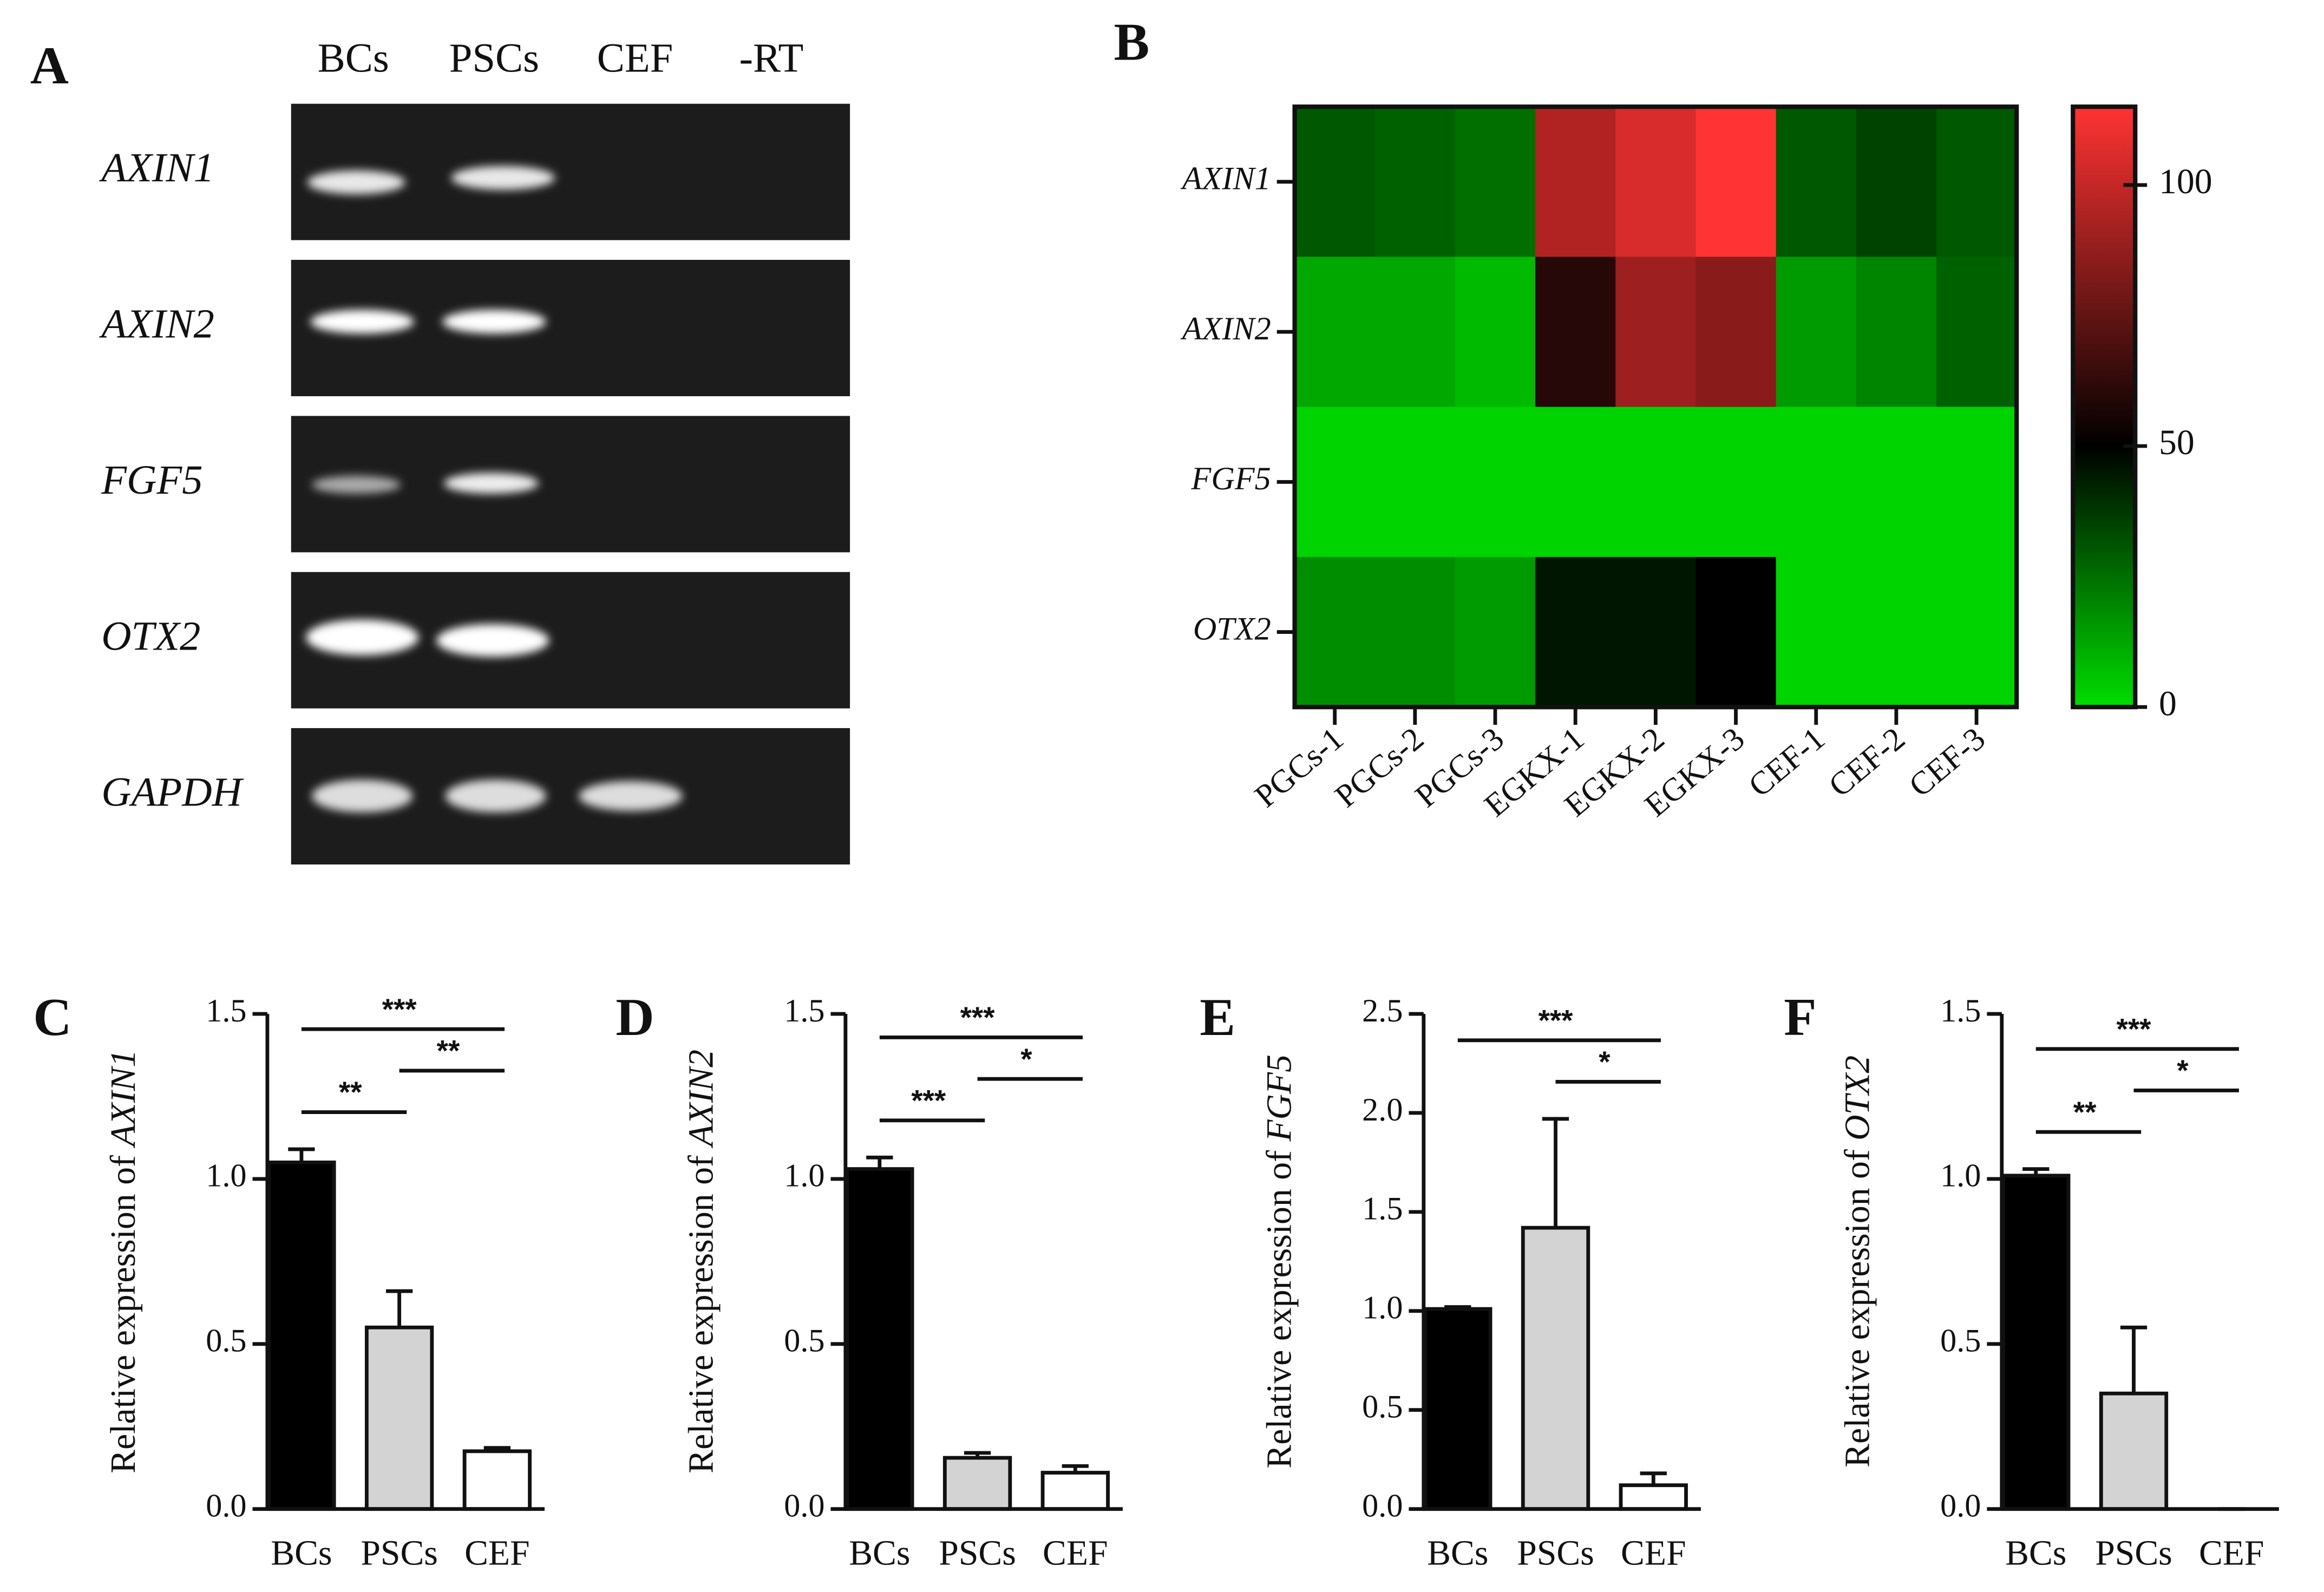 This screenshot has width=2324, height=1592. Describe the element at coordinates (804, 1341) in the screenshot. I see `y-tick-label: 0.5` at that location.